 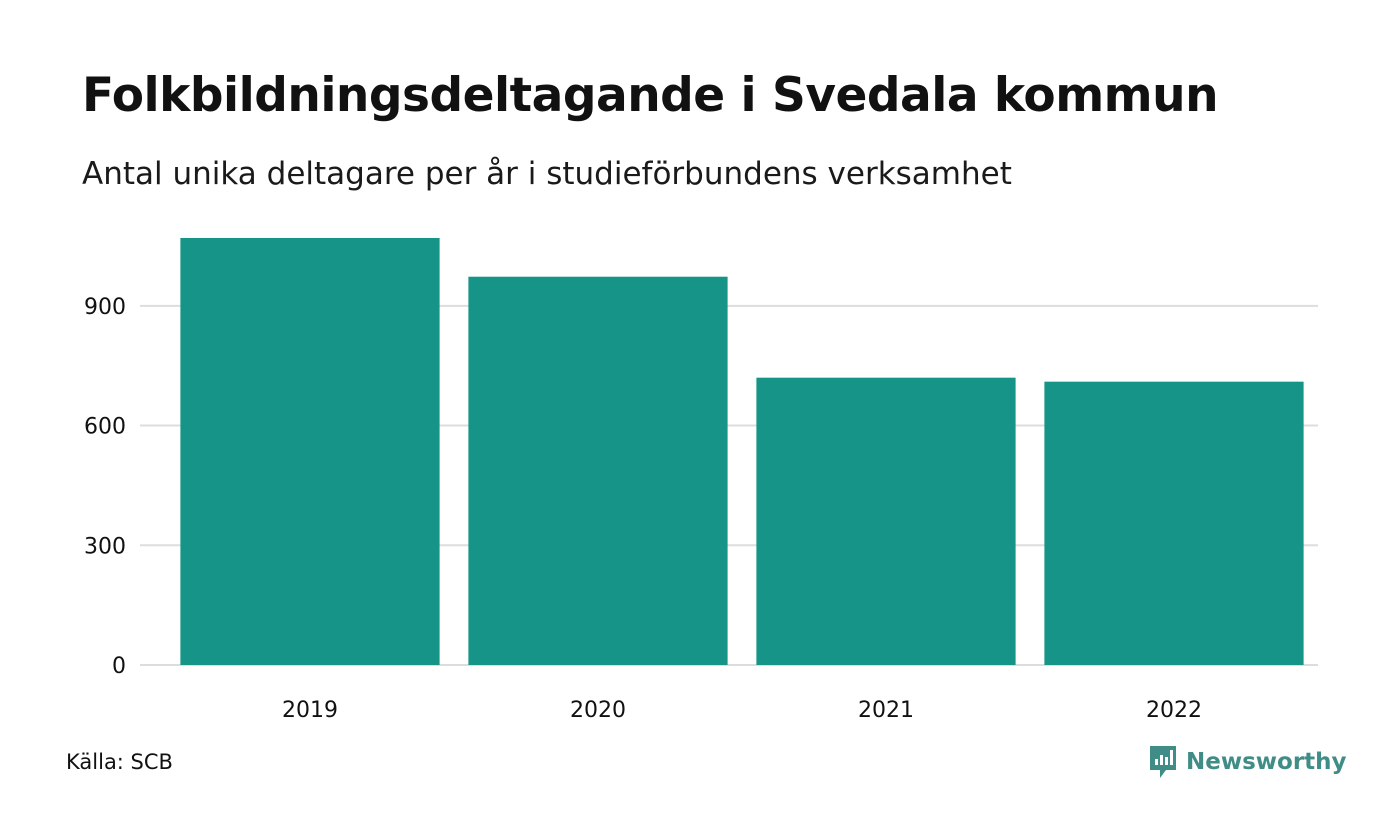 What do you see at coordinates (310, 710) in the screenshot?
I see `x-tick-label: 2019` at bounding box center [310, 710].